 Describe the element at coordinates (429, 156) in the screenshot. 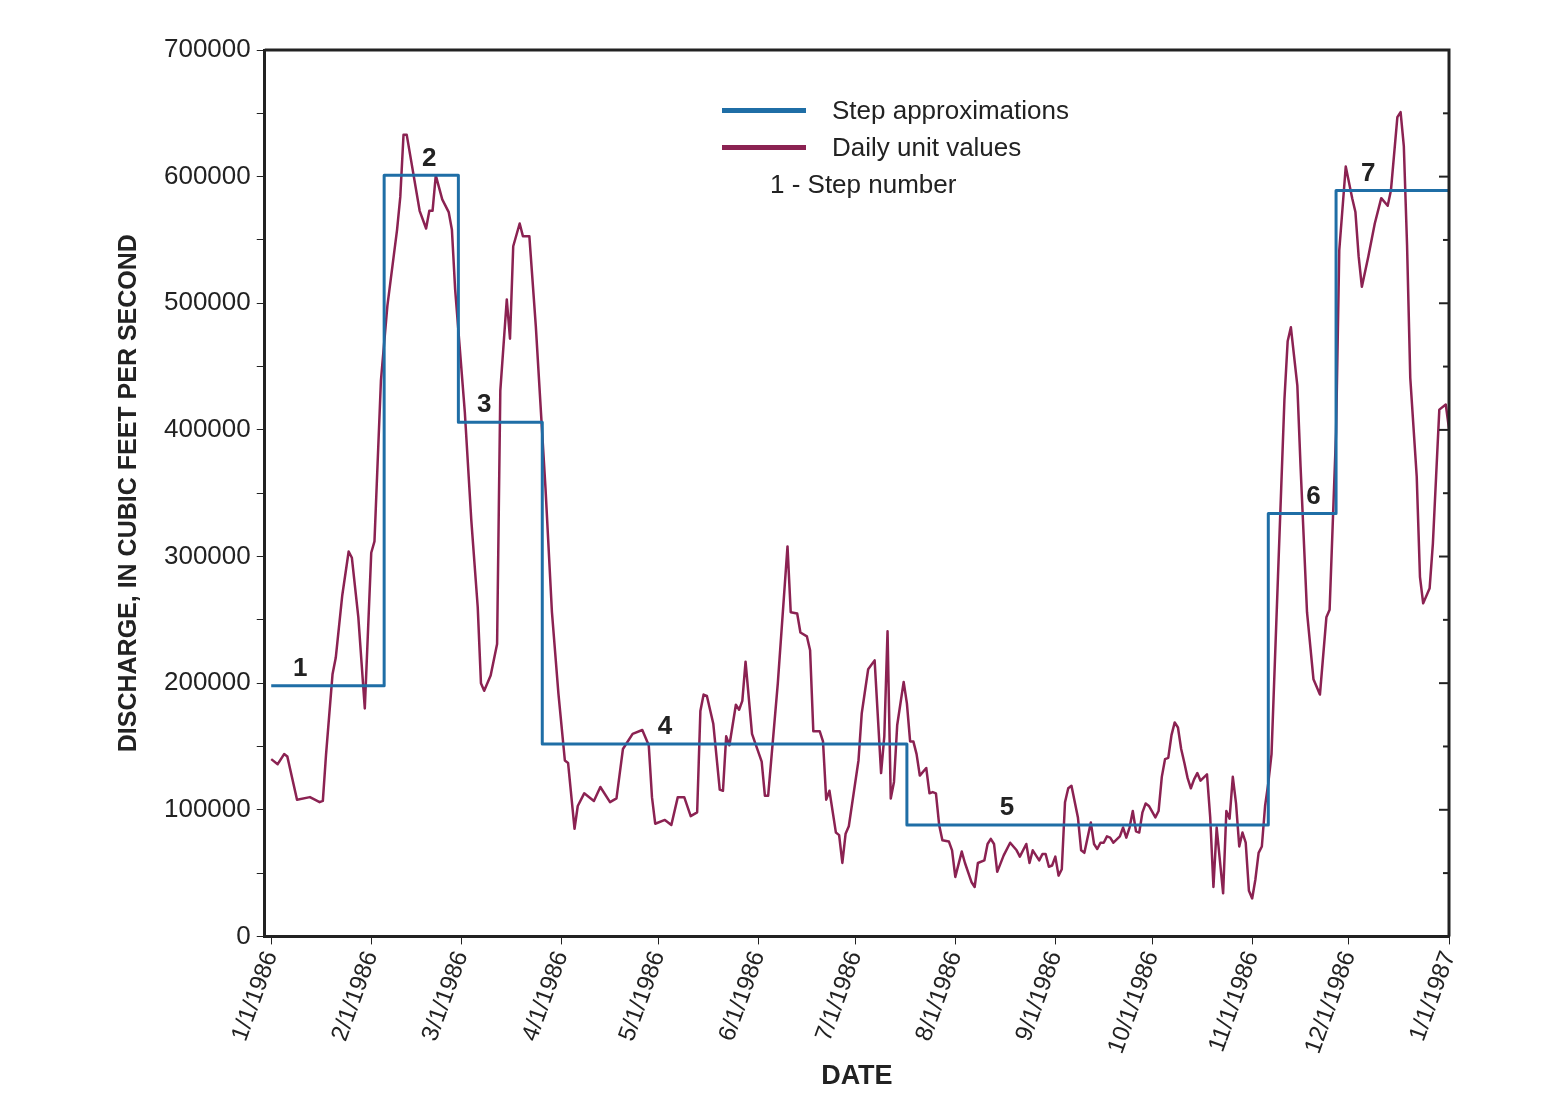

I see `annotation: 2` at that location.